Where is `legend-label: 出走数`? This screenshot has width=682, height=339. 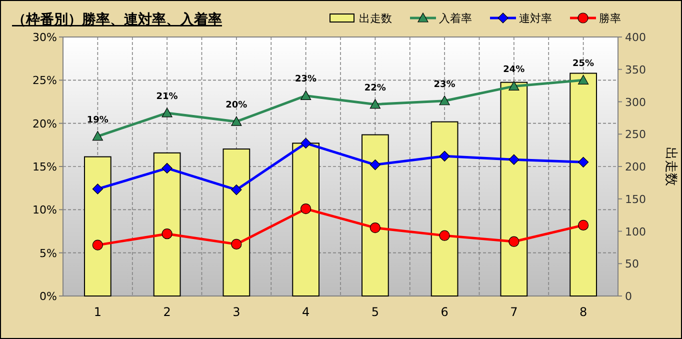 legend-label: 出走数 is located at coordinates (375, 18).